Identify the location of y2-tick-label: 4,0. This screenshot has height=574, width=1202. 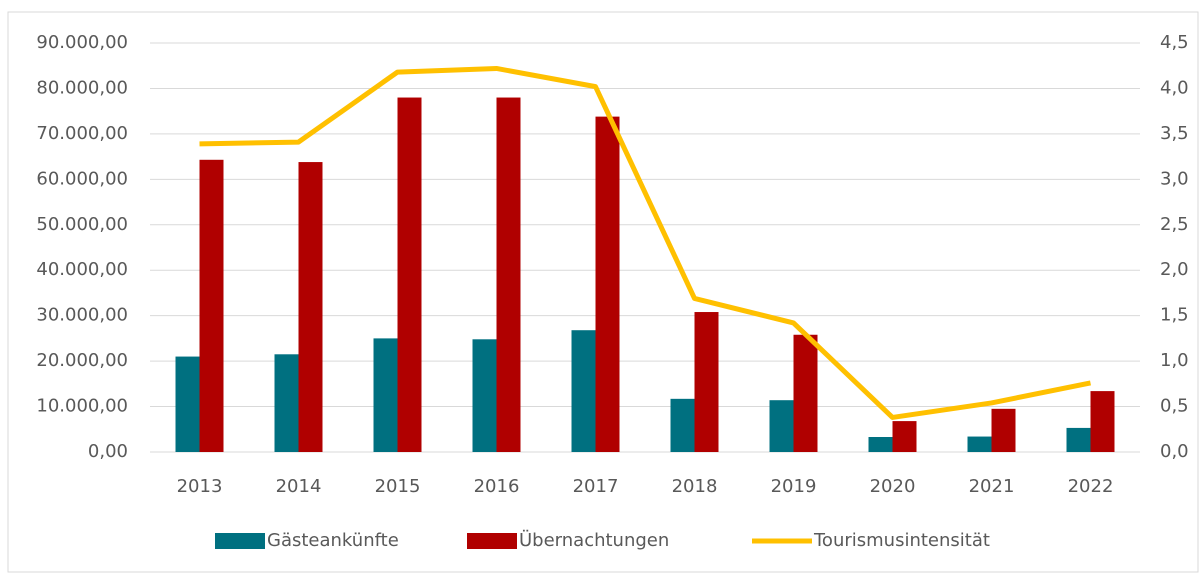
(1174, 87).